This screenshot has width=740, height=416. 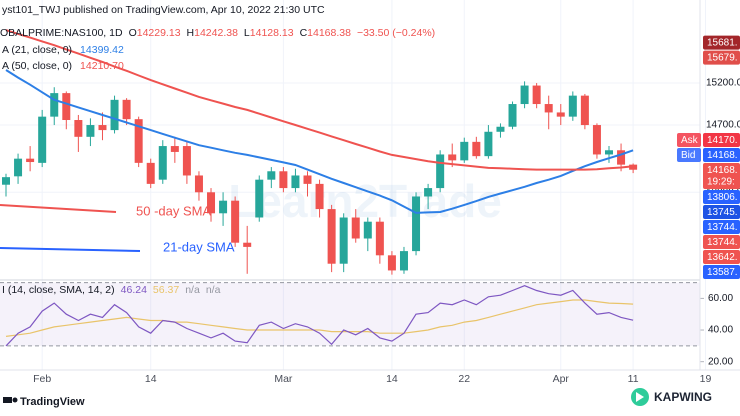 I want to click on x-tick-label: 19, so click(x=706, y=379).